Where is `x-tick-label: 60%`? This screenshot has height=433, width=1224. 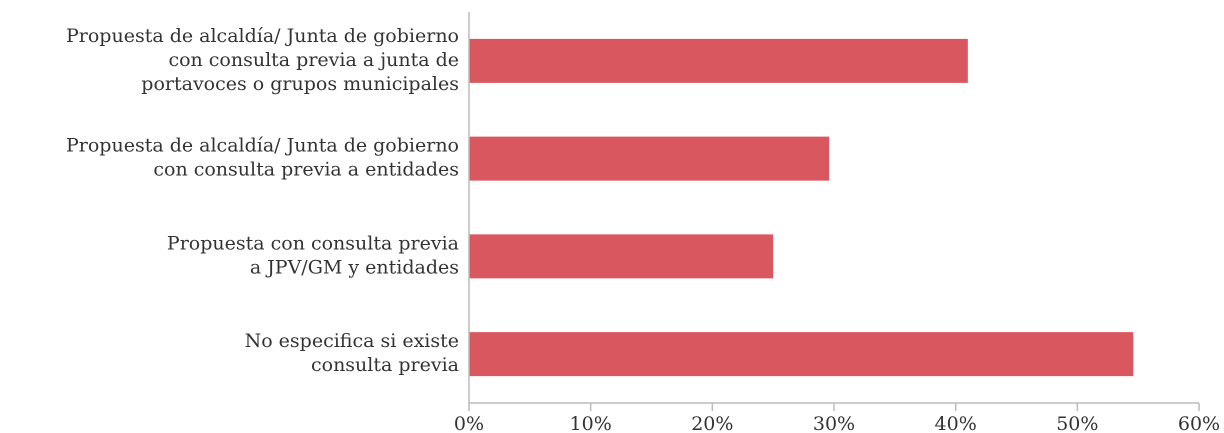 x-tick-label: 60% is located at coordinates (1199, 423).